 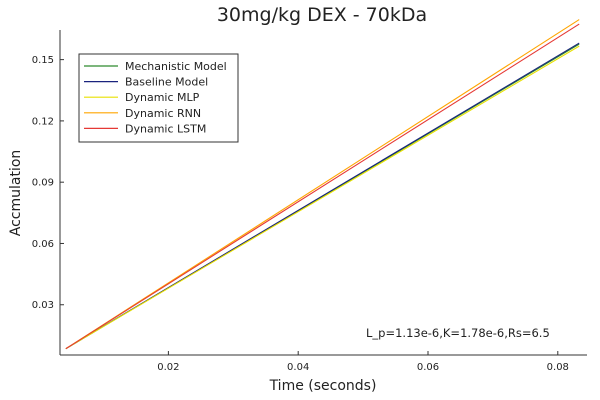 I want to click on x-ticks: 0.02 0.04 0.06 0.08, so click(x=363, y=362).